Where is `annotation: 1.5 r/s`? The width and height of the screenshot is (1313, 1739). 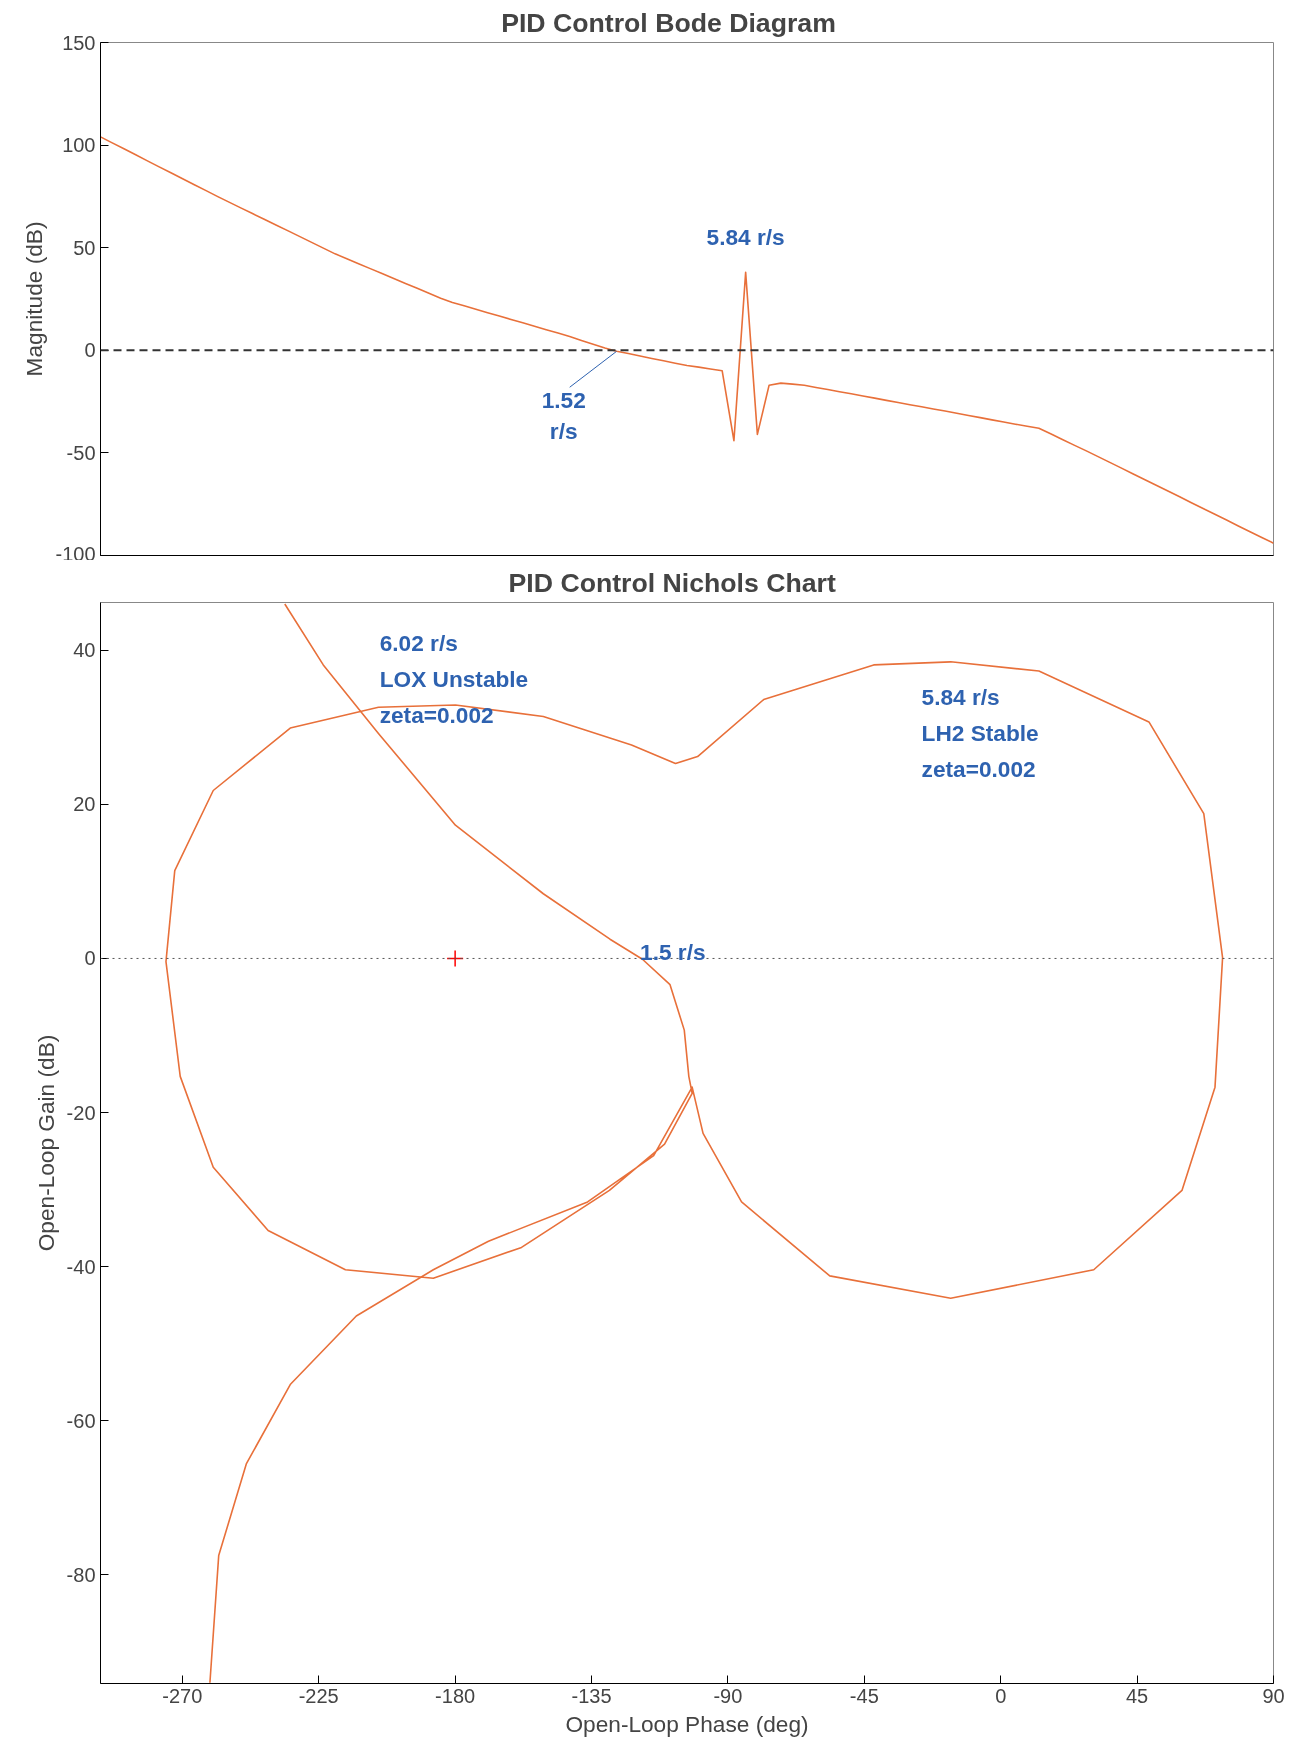 annotation: 1.5 r/s is located at coordinates (673, 951).